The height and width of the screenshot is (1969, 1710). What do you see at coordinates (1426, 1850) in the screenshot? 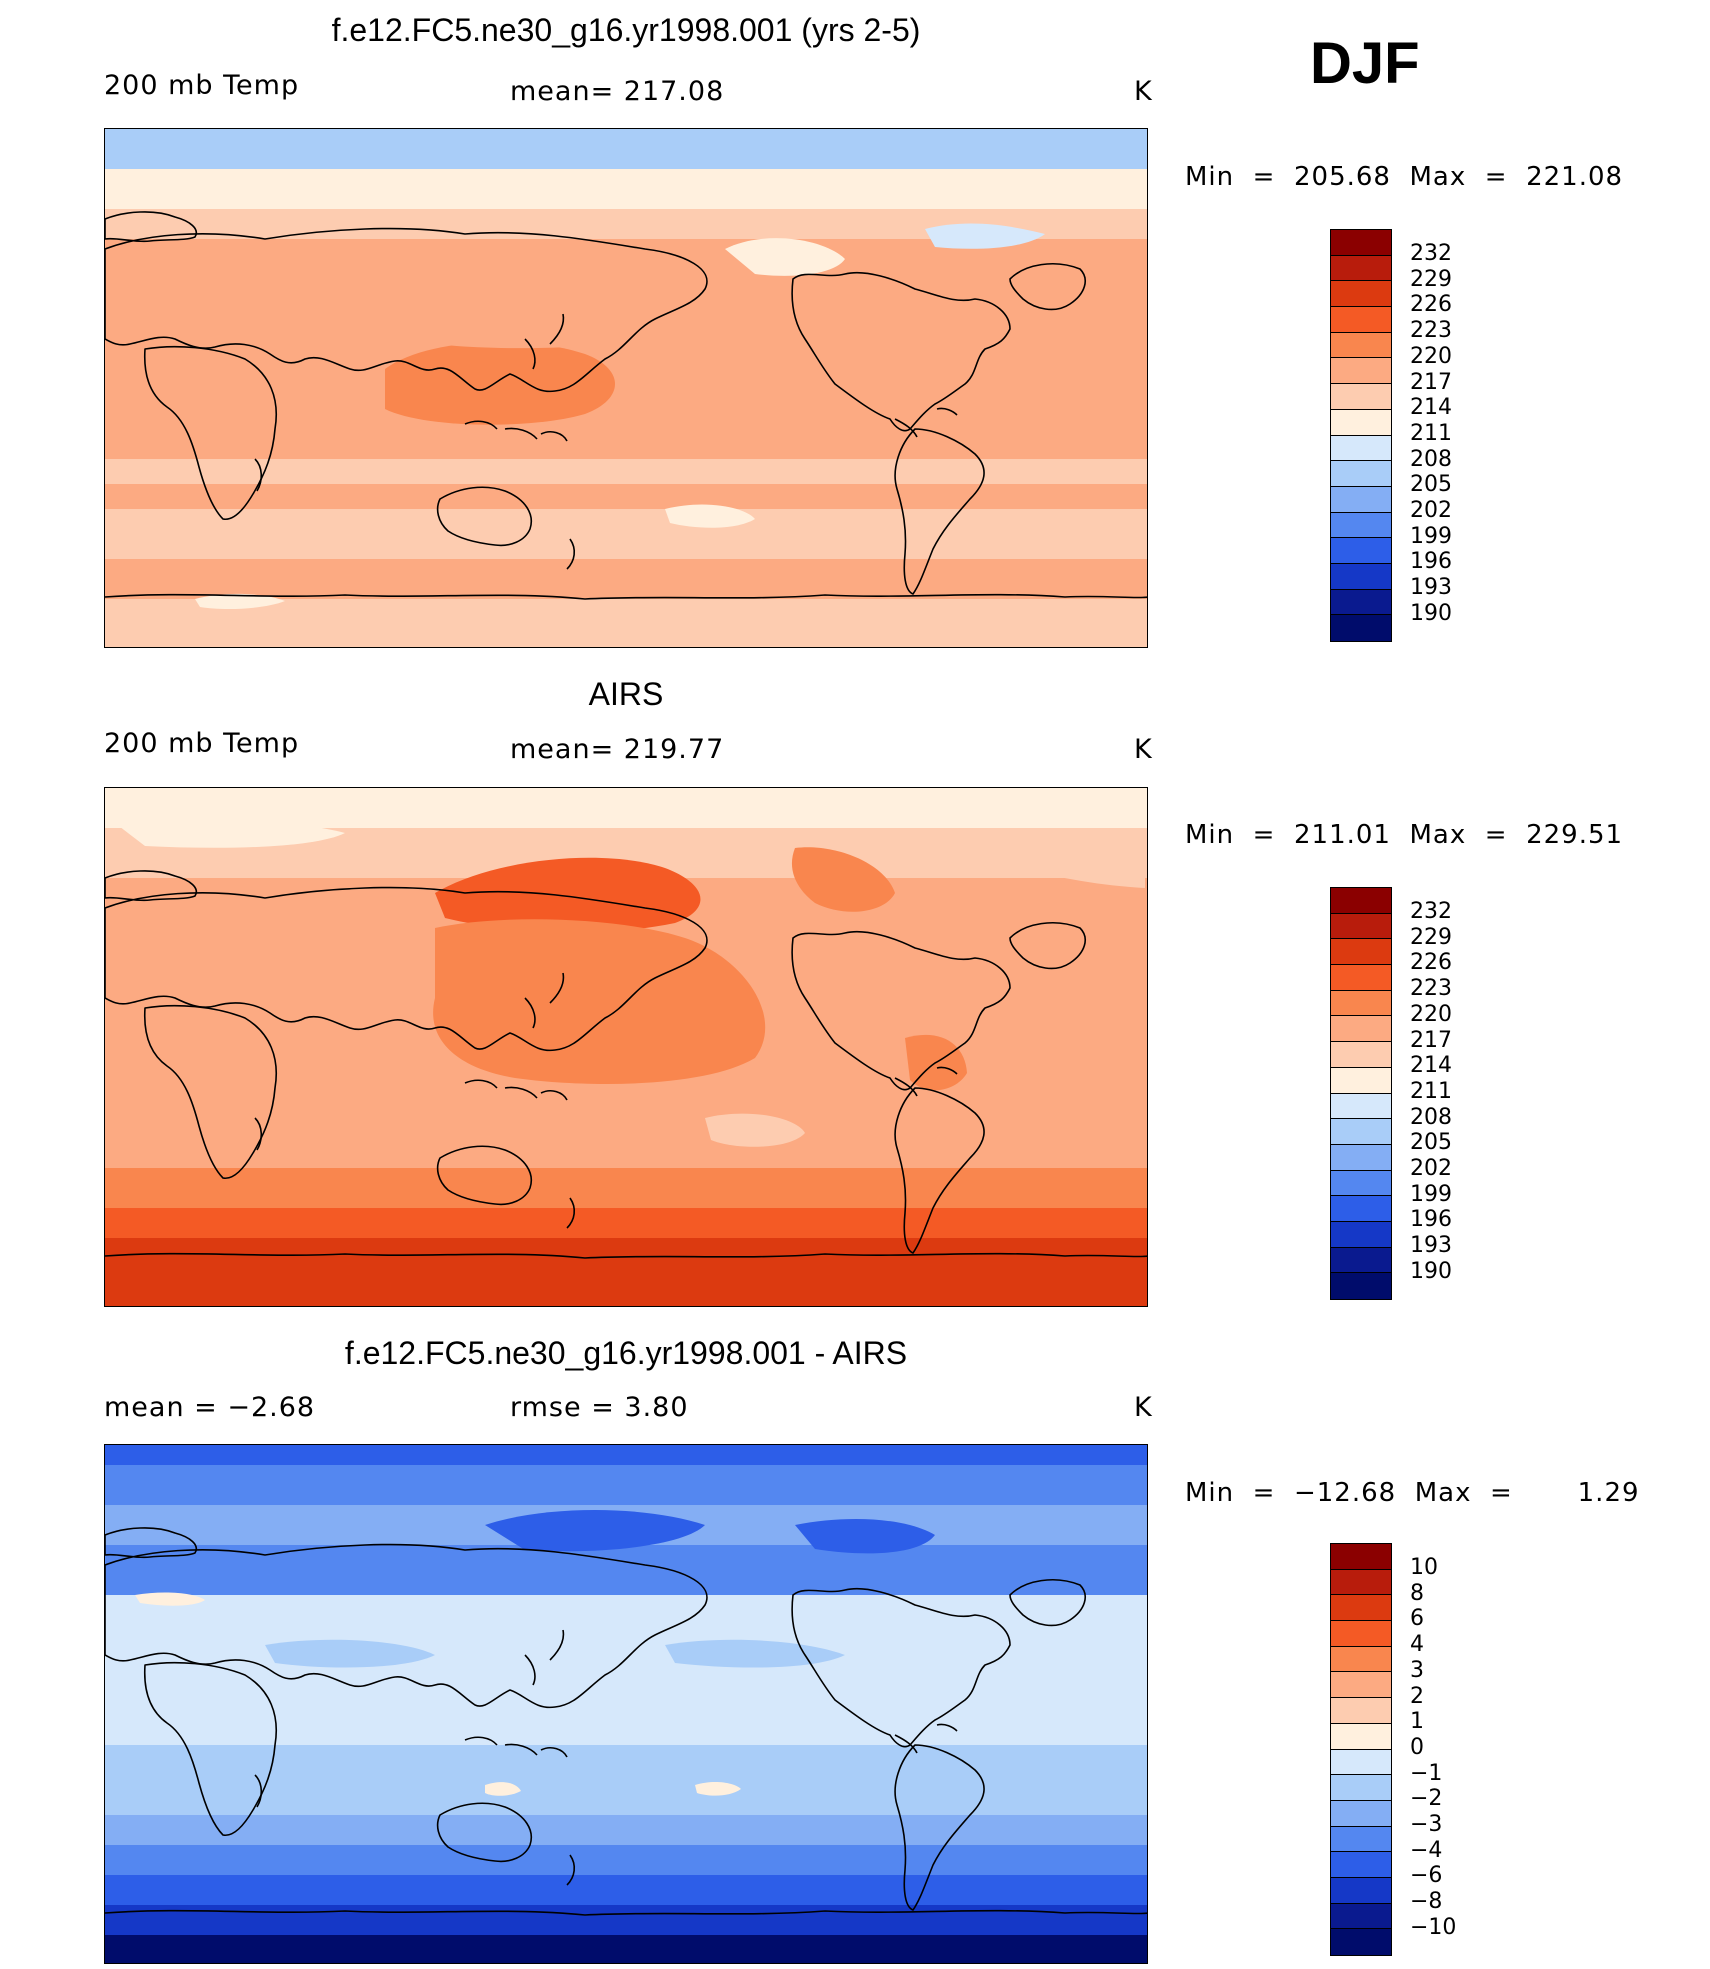
I see `colorbar-tick-label: −4` at bounding box center [1426, 1850].